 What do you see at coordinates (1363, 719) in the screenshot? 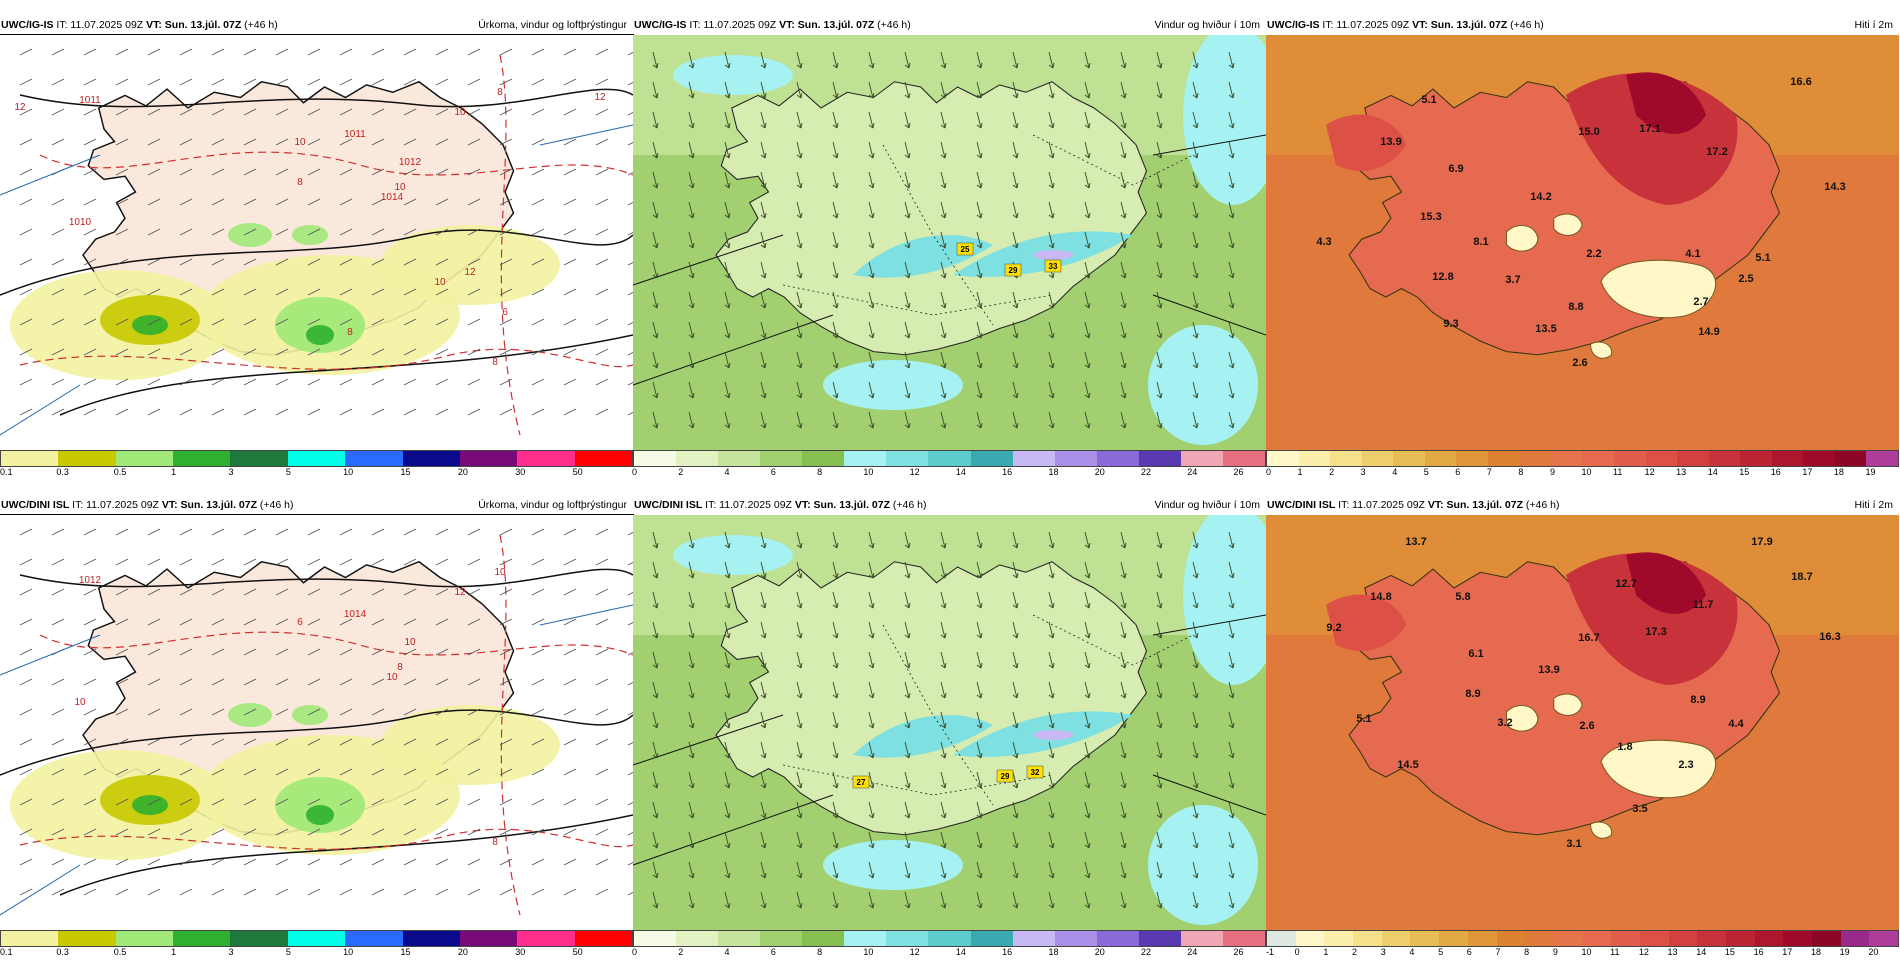
I see `map-value-label: 5.1` at bounding box center [1363, 719].